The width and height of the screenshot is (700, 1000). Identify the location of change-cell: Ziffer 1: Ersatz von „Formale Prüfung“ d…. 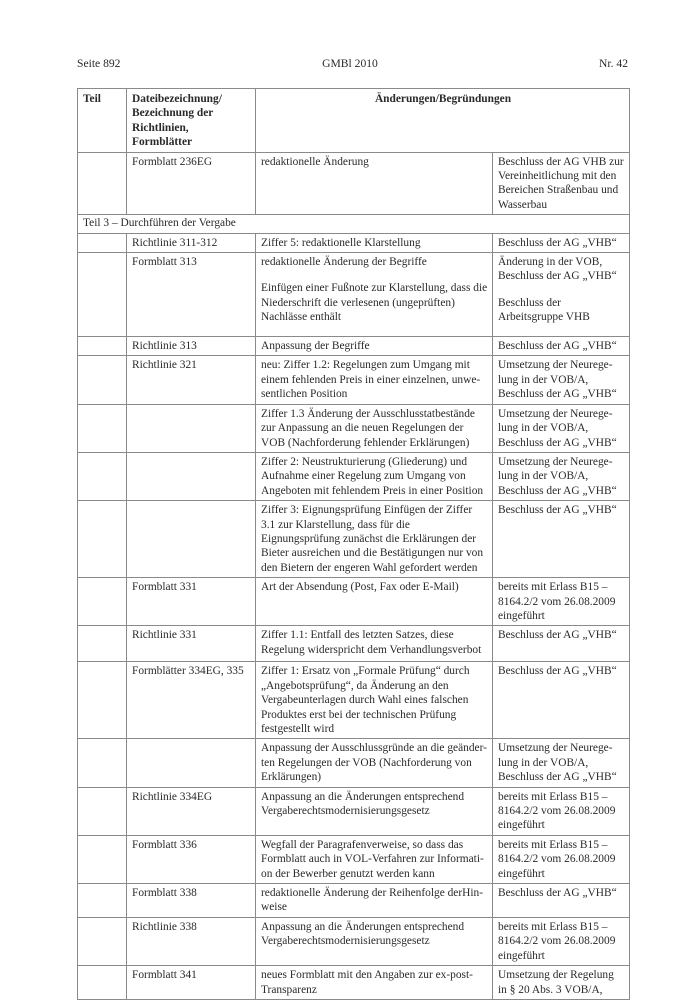
(374, 700).